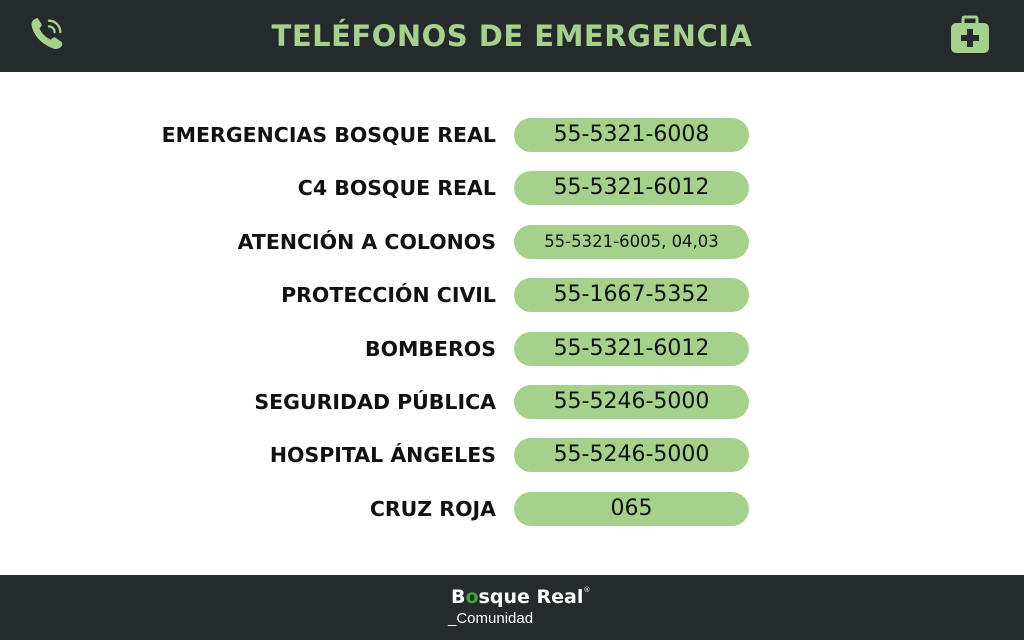 This screenshot has height=640, width=1024. Describe the element at coordinates (631, 295) in the screenshot. I see `contact-phone: 55-1667-5352` at that location.